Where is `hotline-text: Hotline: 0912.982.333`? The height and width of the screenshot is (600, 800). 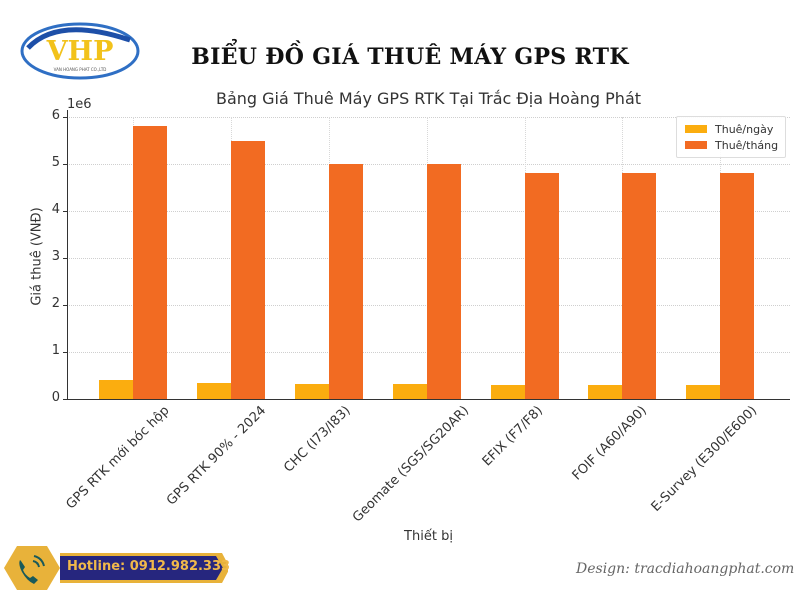
hotline-text: Hotline: 0912.982.333 is located at coordinates (149, 566).